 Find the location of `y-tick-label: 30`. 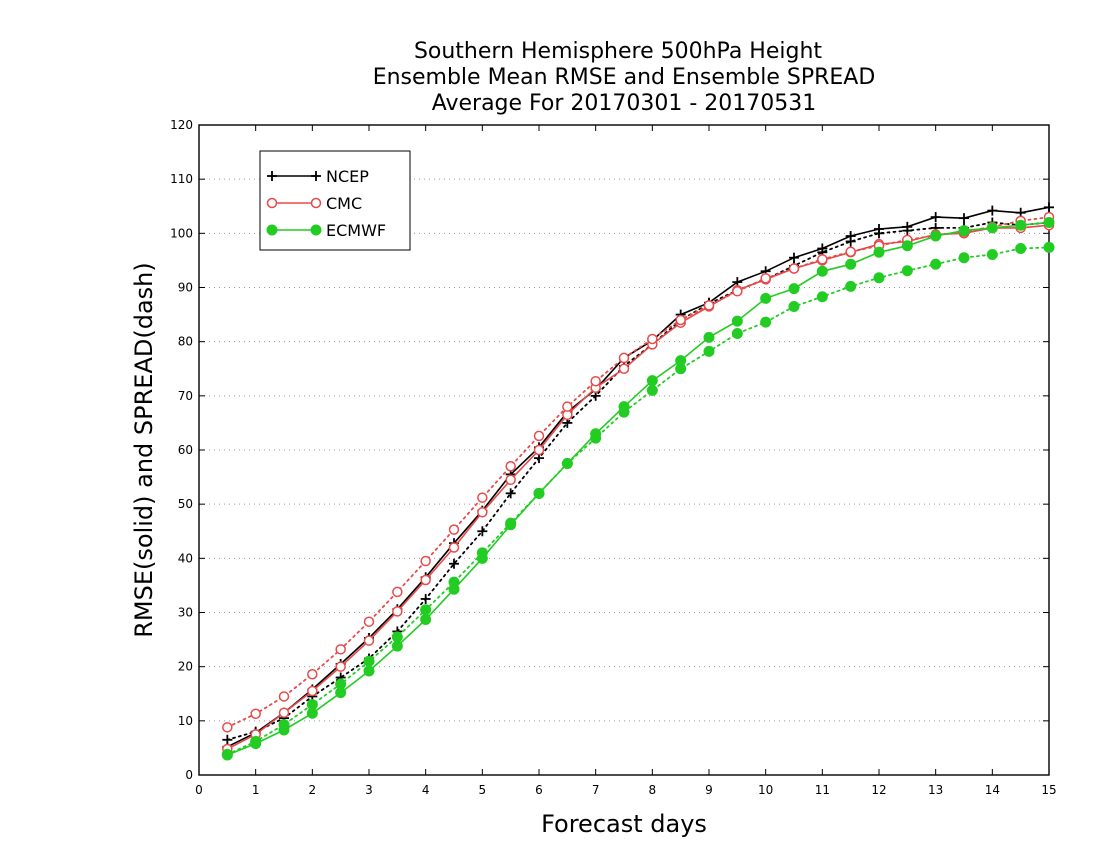

y-tick-label: 30 is located at coordinates (185, 613).